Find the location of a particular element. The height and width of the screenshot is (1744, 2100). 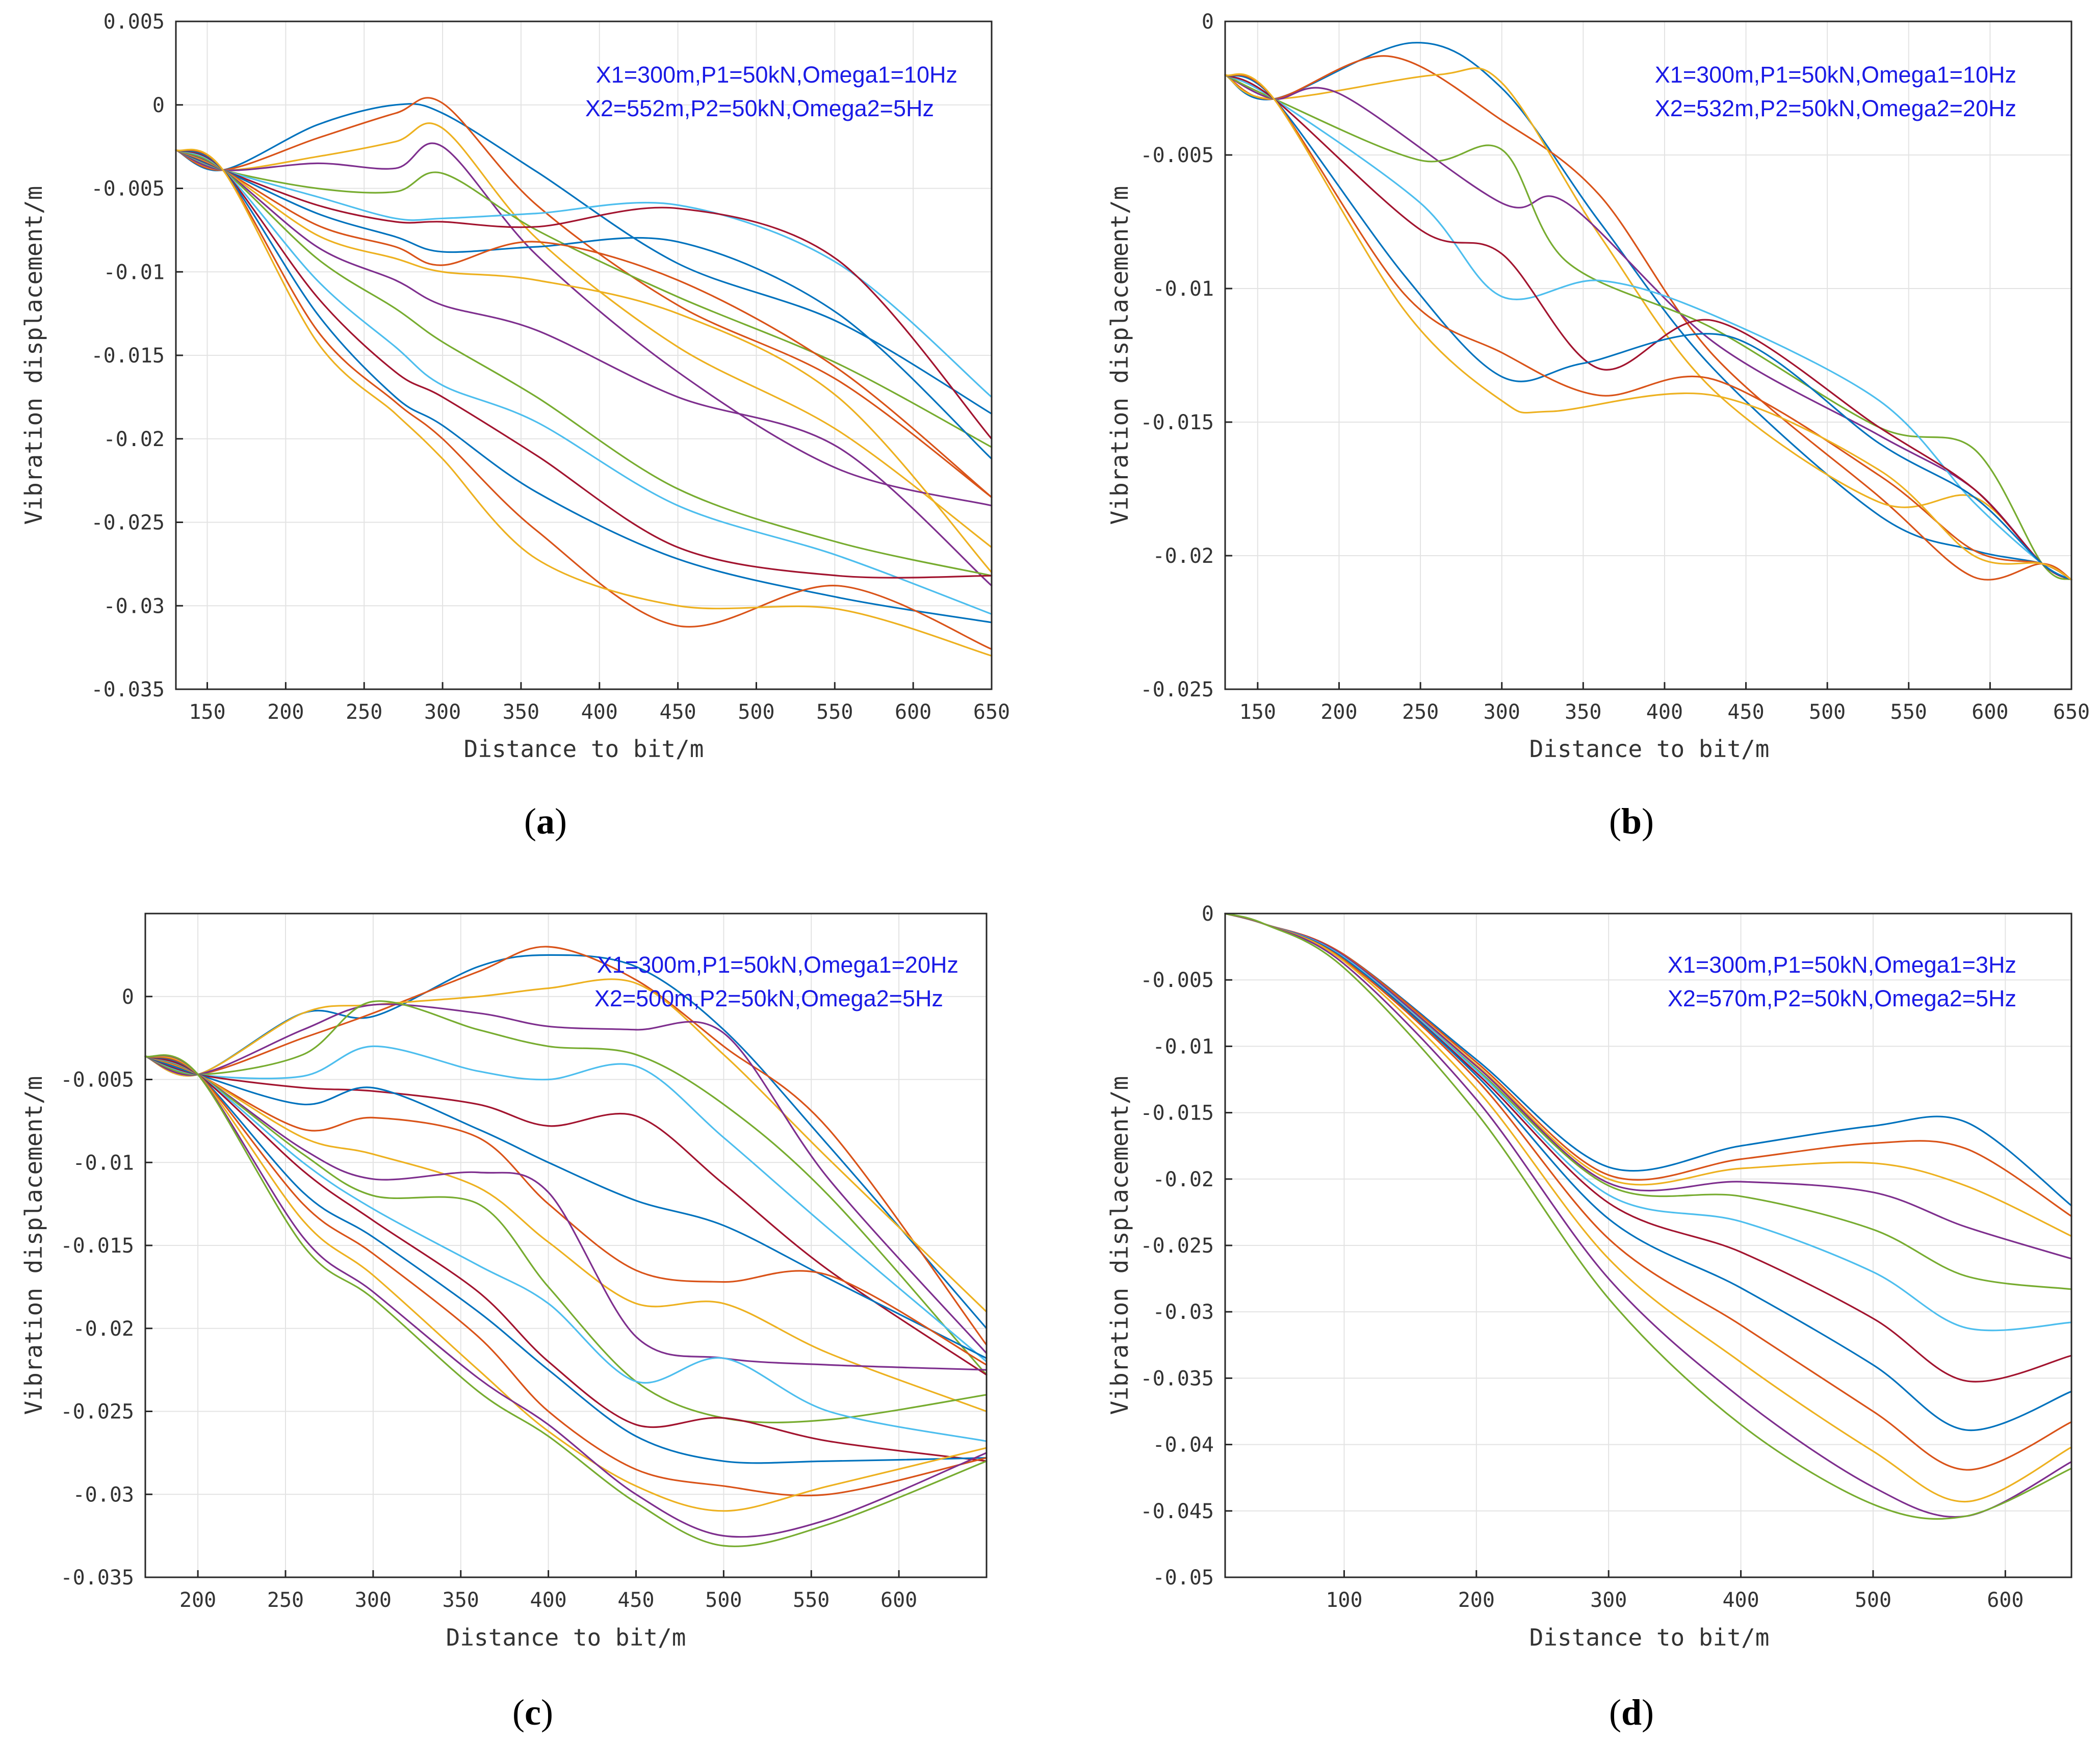

annotation-line-2: X2=552m,P2=50kN,Omega2=5Hz is located at coordinates (760, 108).